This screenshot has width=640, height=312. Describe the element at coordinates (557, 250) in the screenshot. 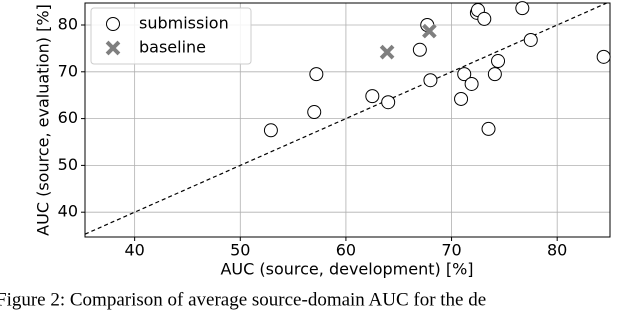

I see `x-tick-label: 80` at that location.